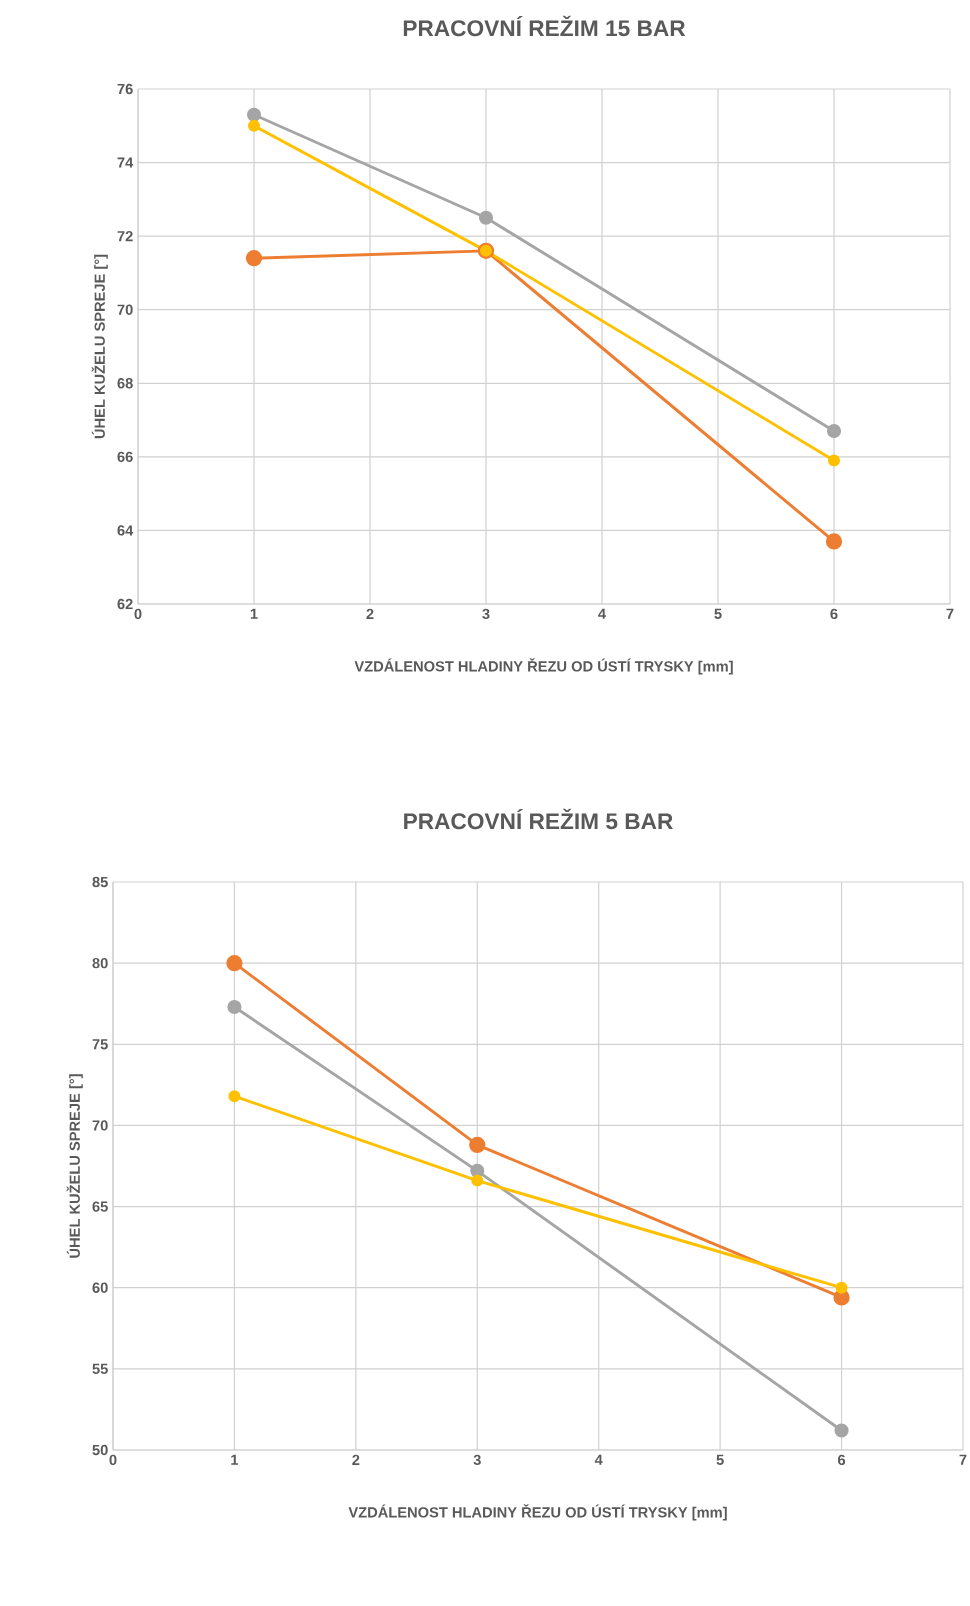 This screenshot has height=1606, width=970. Describe the element at coordinates (125, 162) in the screenshot. I see `y-tick-label: 74` at that location.